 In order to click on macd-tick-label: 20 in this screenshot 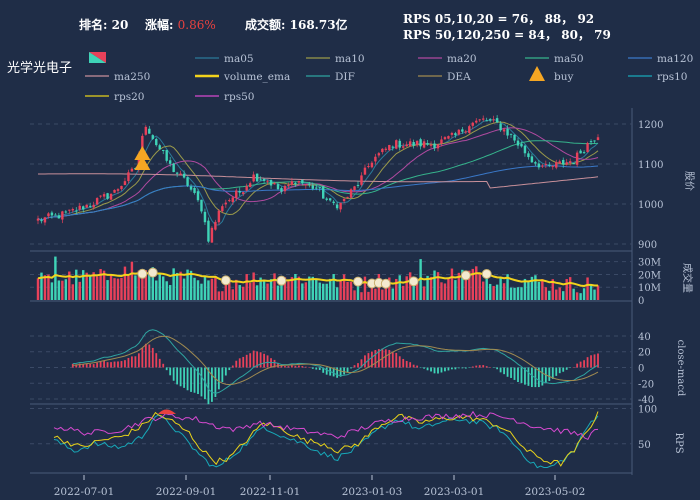, I will do `click(644, 353)`.